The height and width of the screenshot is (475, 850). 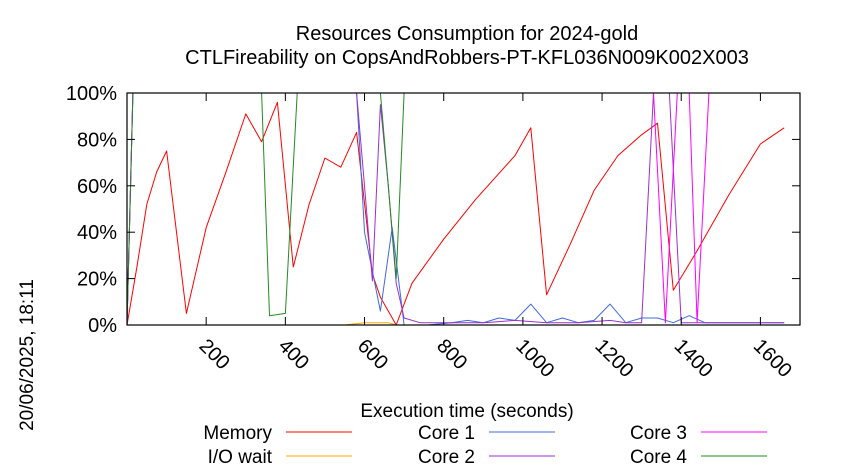 What do you see at coordinates (97, 233) in the screenshot?
I see `y-tick-label: 40%` at bounding box center [97, 233].